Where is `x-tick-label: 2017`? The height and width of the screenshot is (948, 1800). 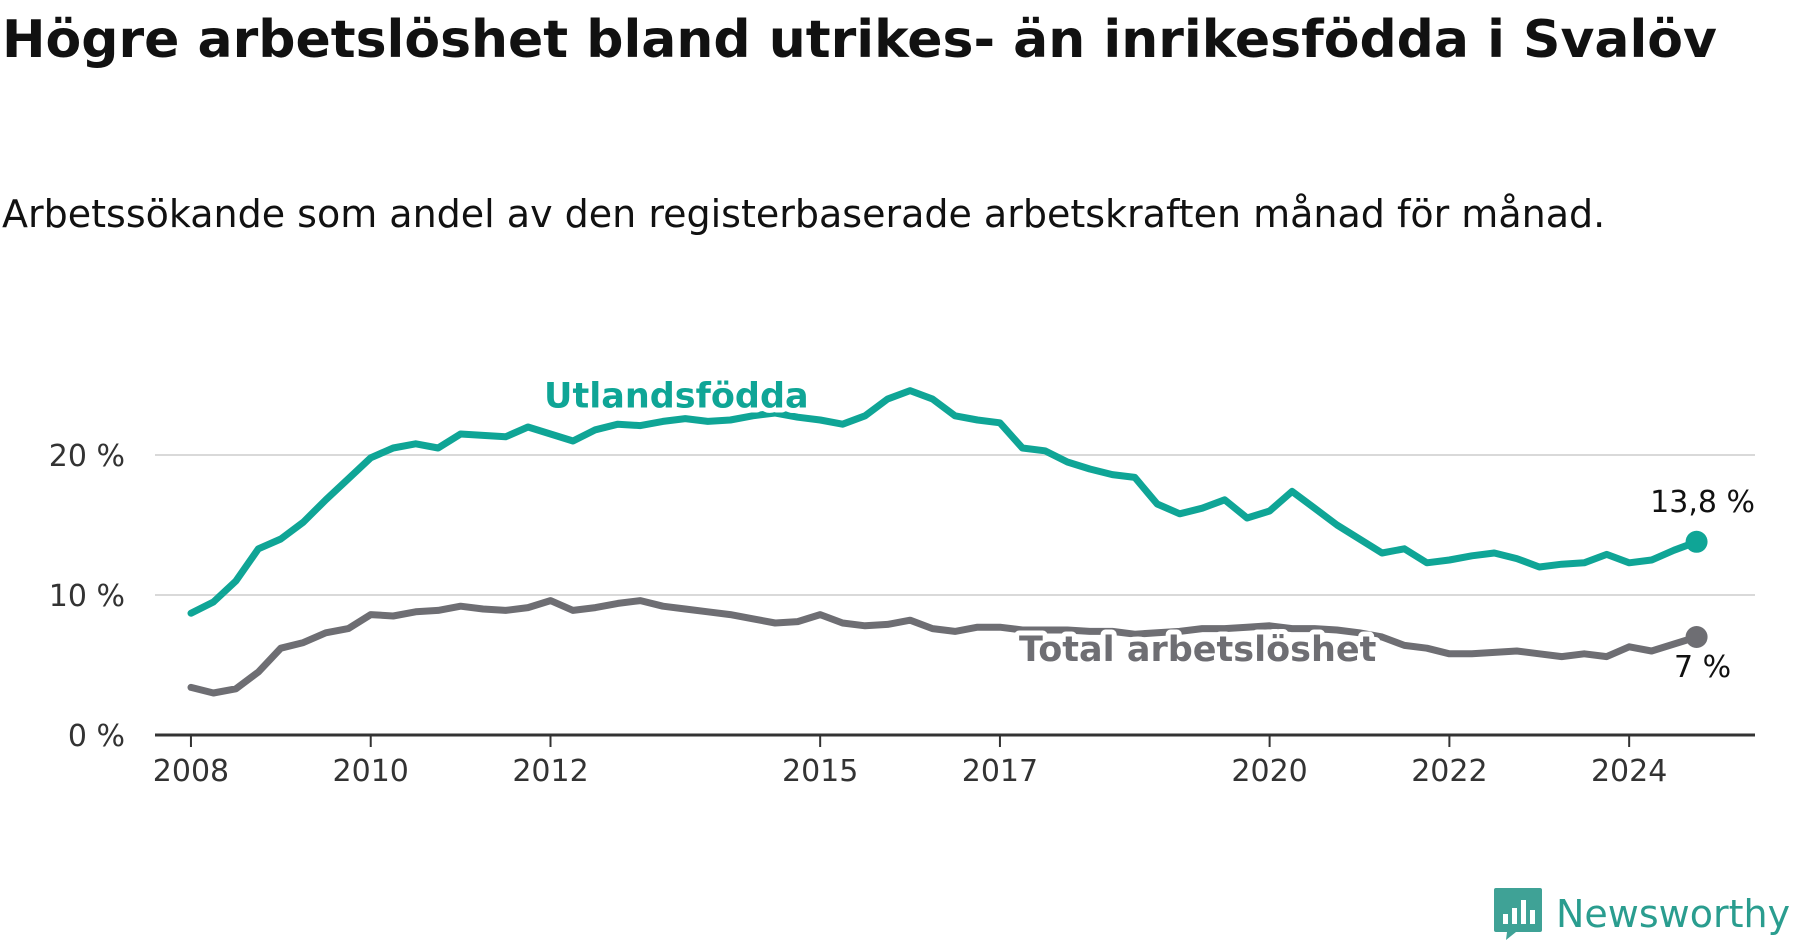
x-tick-label: 2017 is located at coordinates (1000, 771).